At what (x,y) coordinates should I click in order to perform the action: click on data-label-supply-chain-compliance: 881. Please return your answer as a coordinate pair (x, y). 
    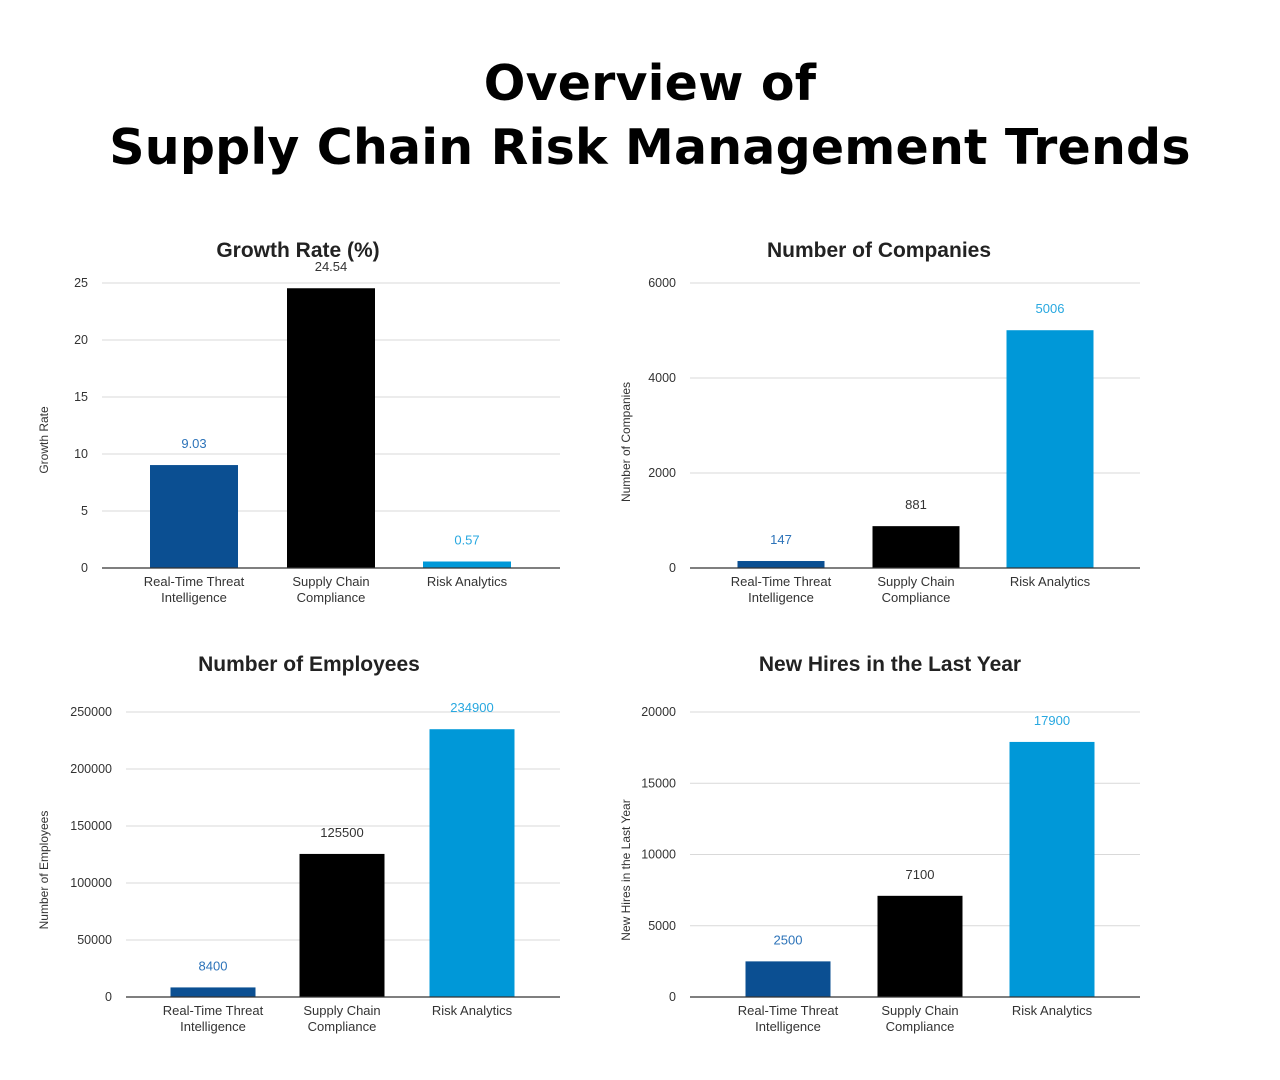
    Looking at the image, I should click on (916, 504).